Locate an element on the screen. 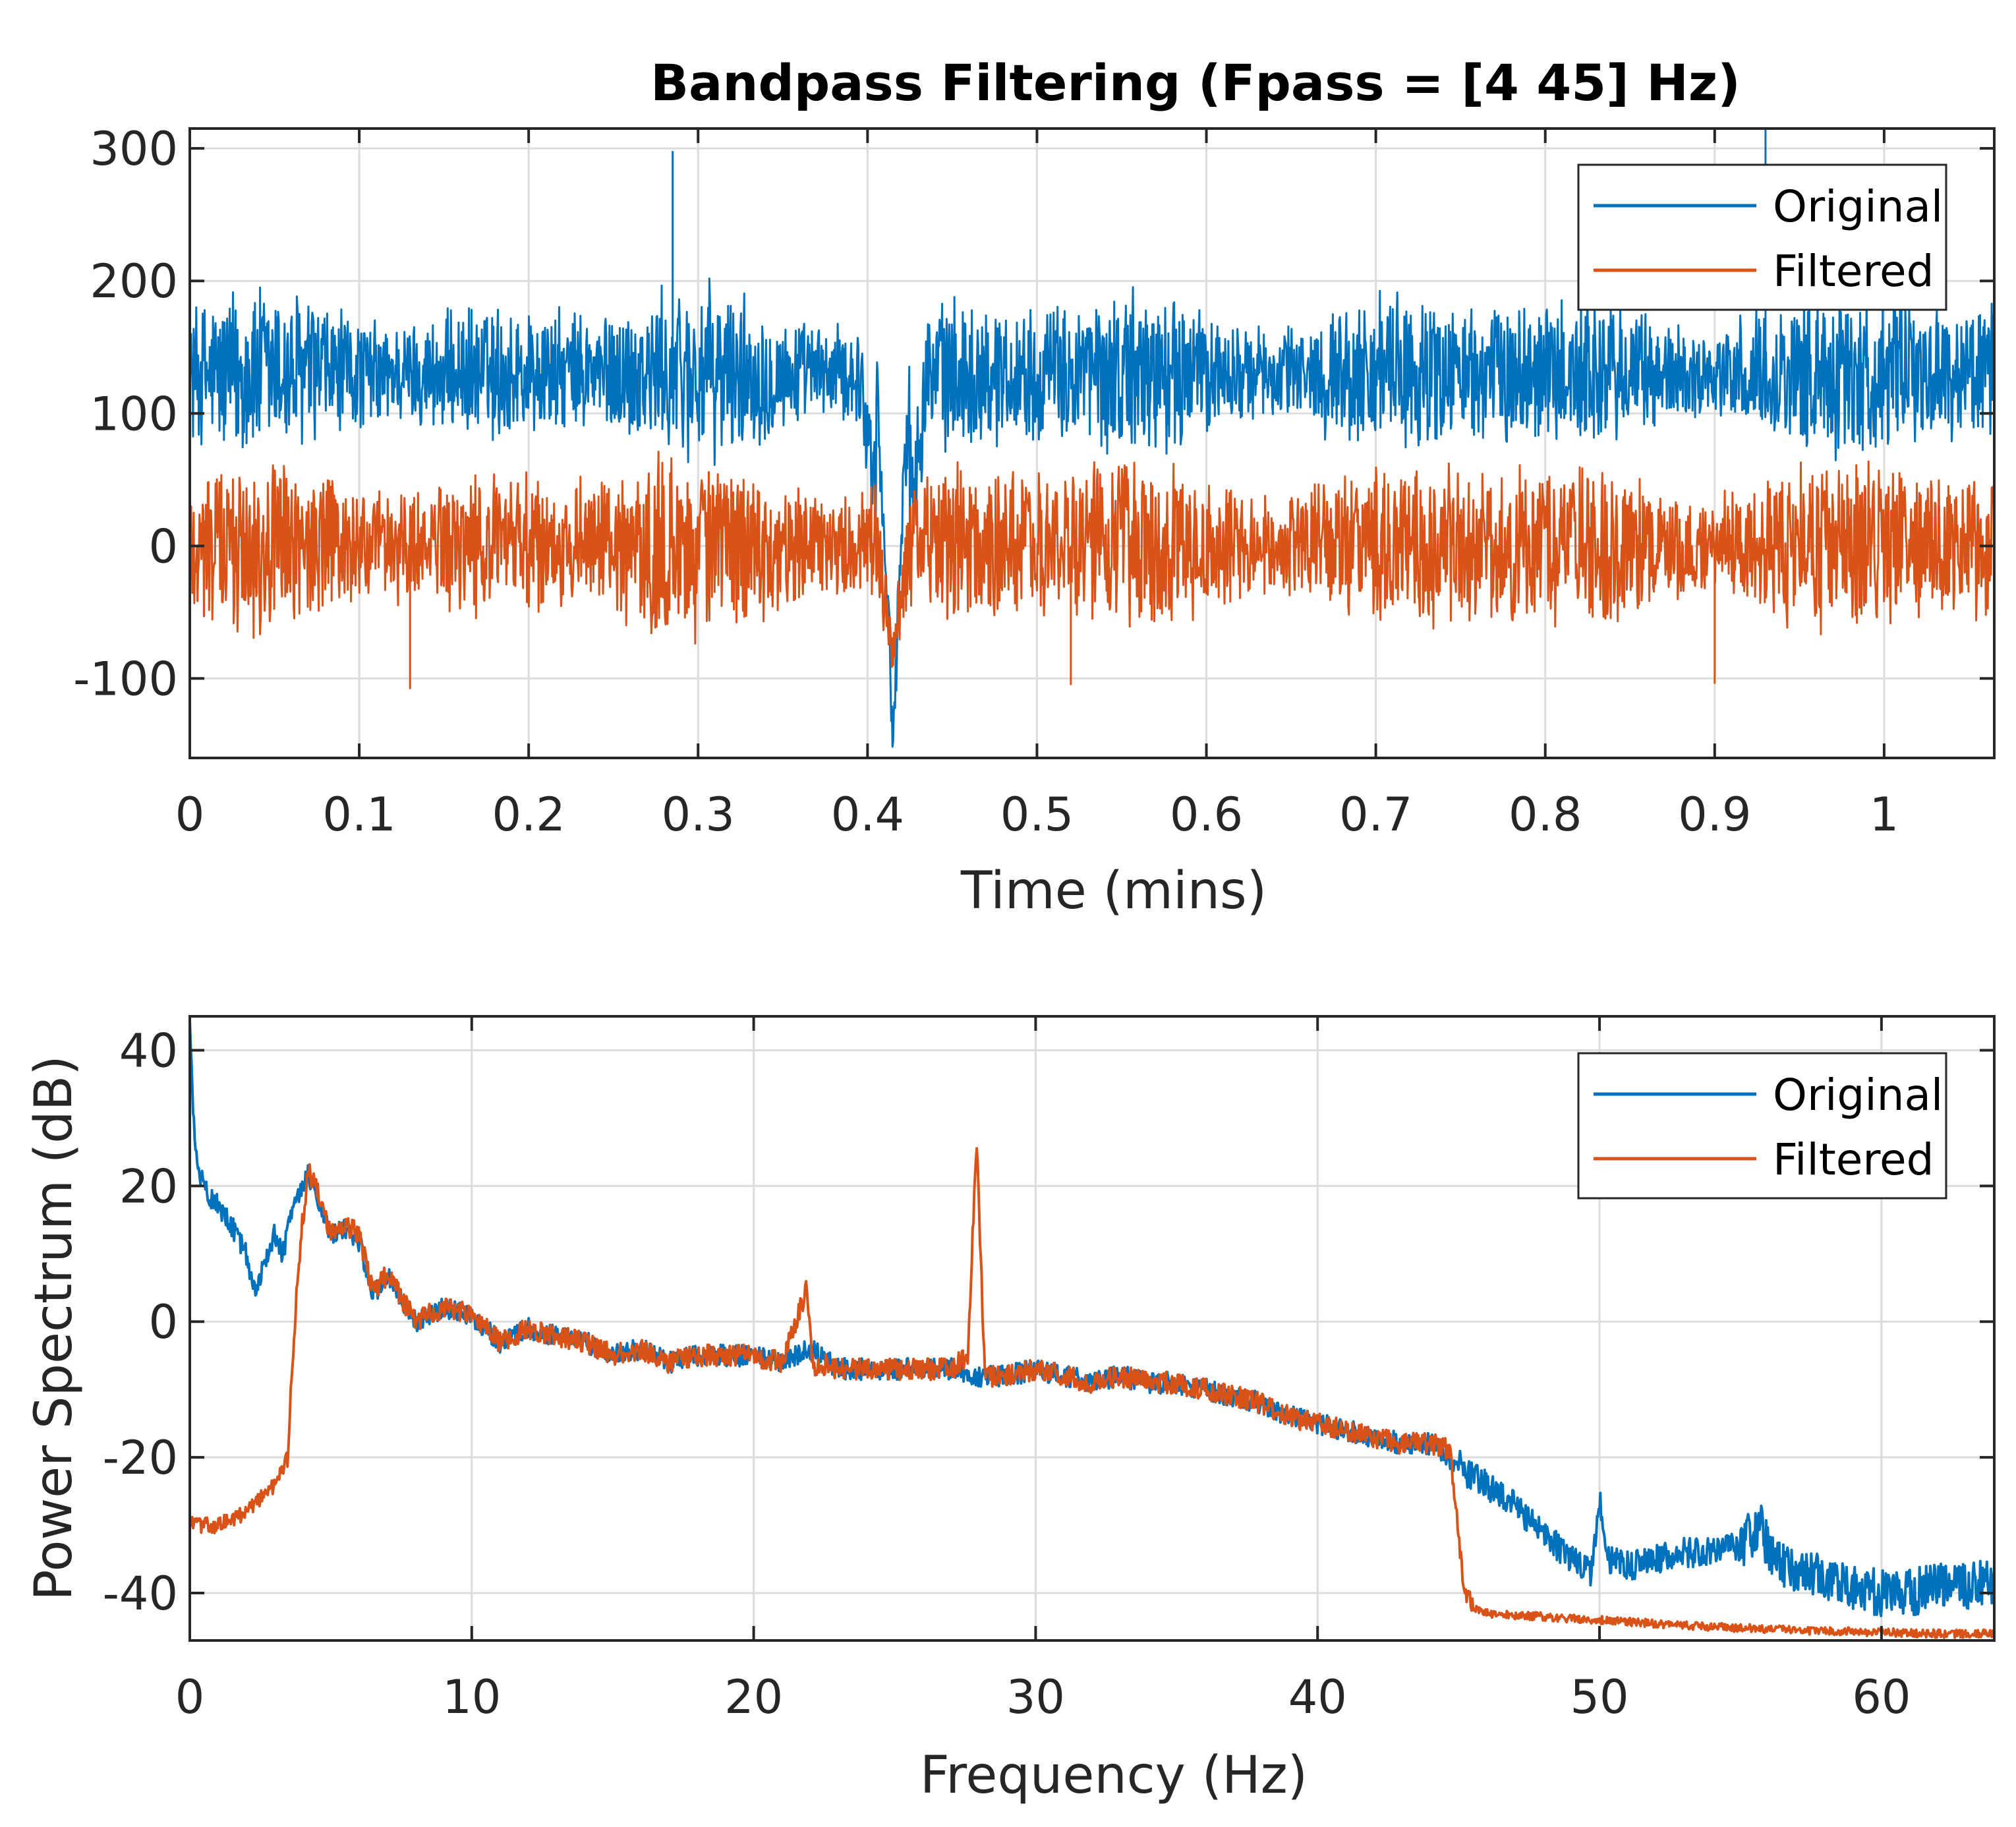  y-tick-label: -40 is located at coordinates (140, 1594).